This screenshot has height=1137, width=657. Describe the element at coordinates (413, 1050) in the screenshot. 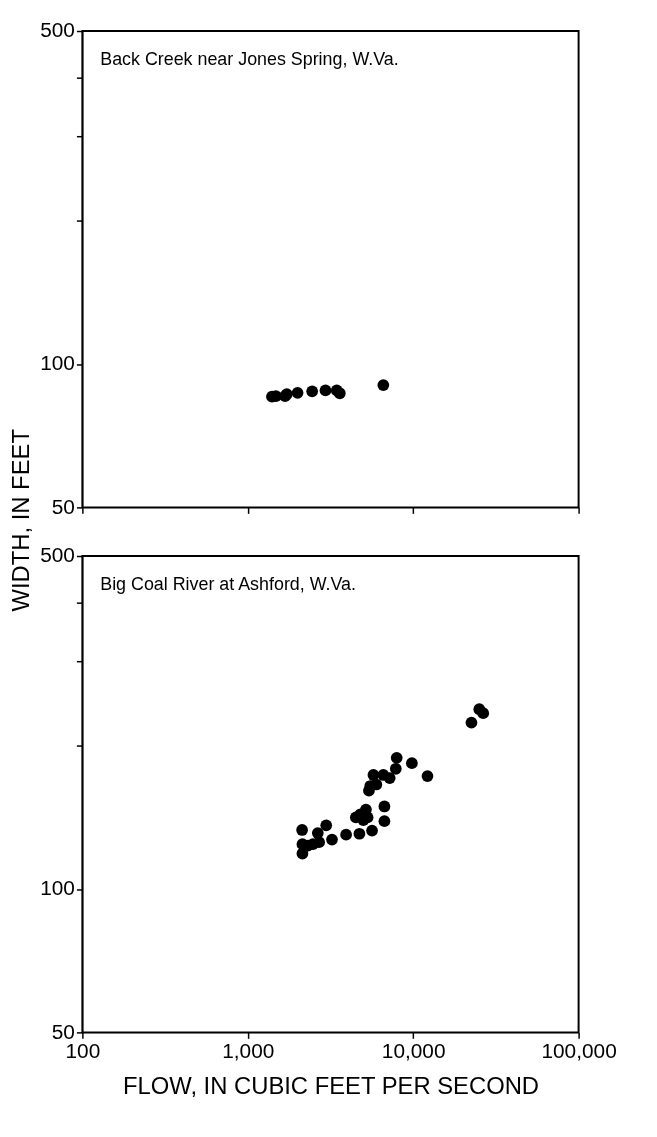

I see `x-tick-label: 10,000` at that location.